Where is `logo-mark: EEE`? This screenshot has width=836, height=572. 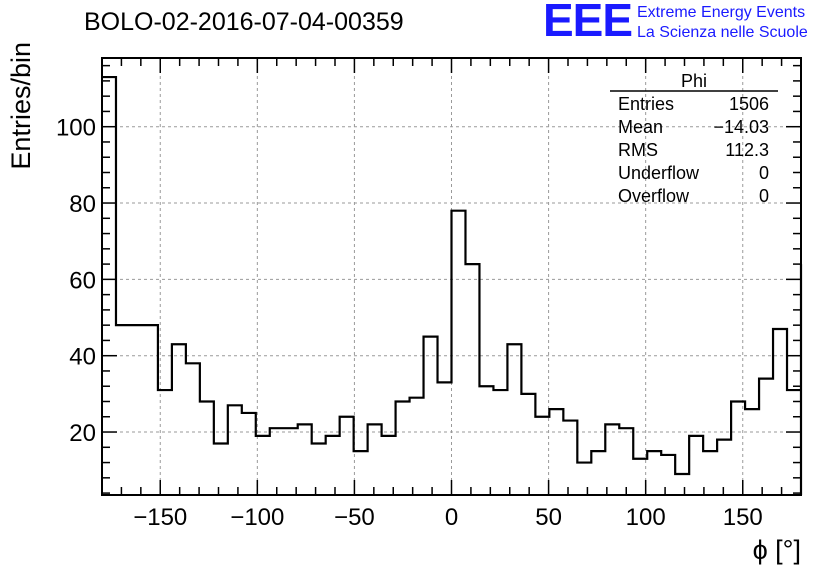
logo-mark: EEE is located at coordinates (588, 23).